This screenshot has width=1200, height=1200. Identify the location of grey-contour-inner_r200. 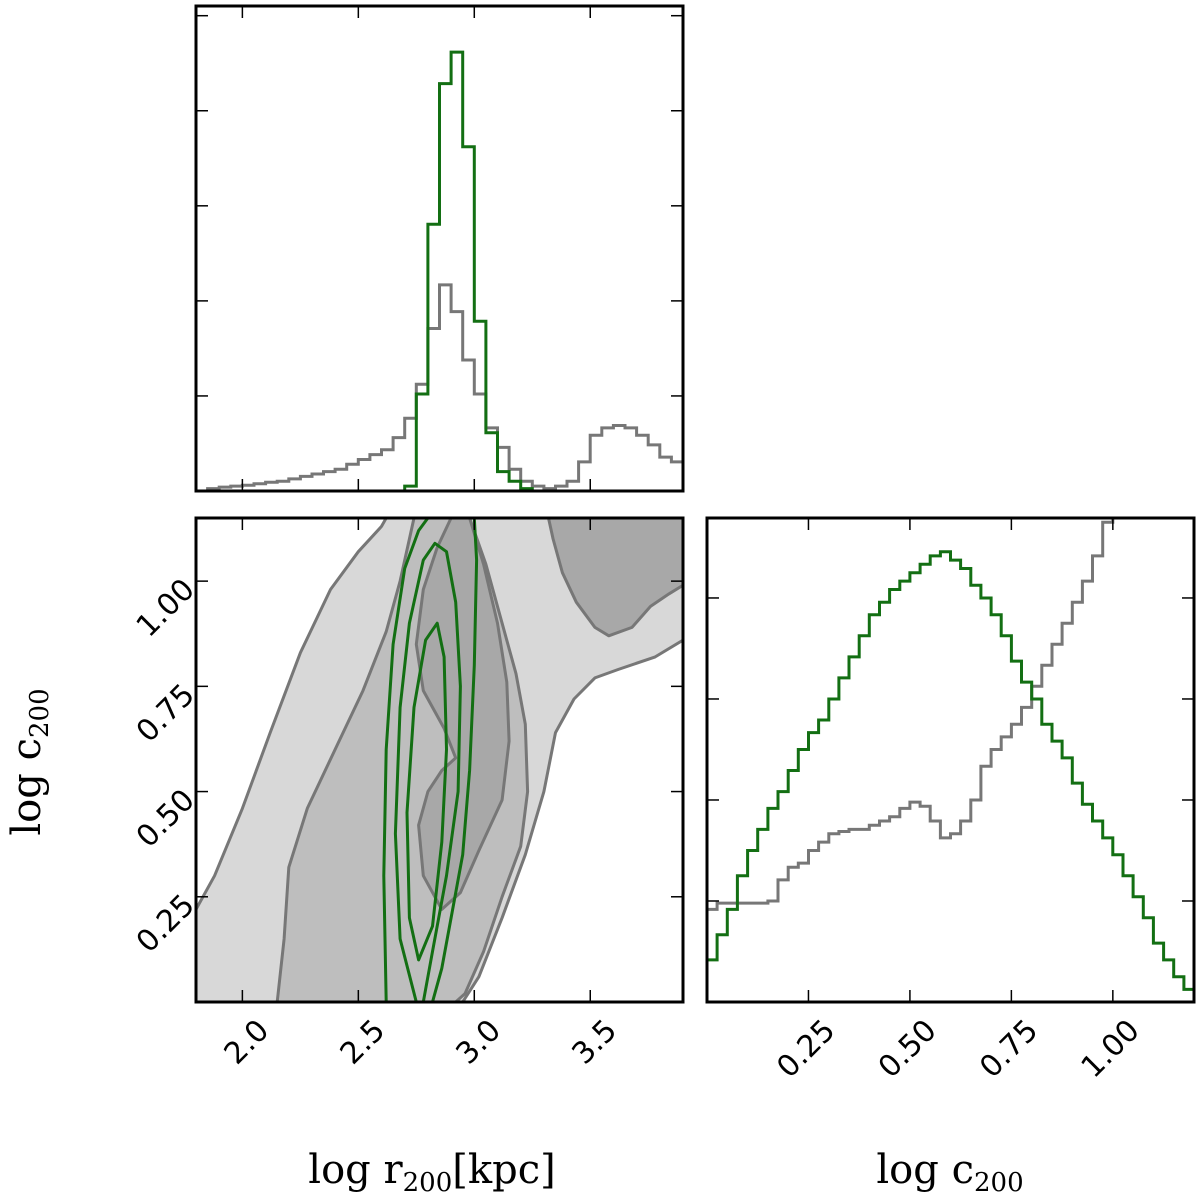
(462, 714).